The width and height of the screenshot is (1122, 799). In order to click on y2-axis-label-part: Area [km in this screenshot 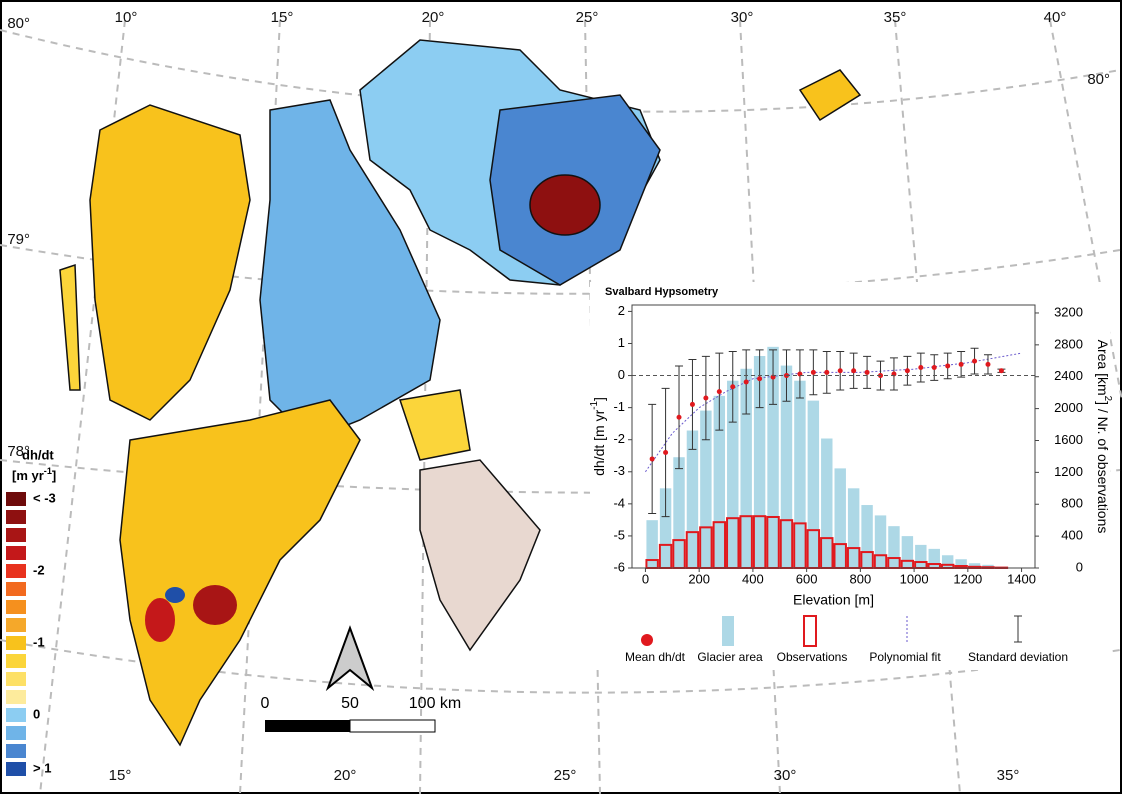, I will do `click(1103, 368)`.